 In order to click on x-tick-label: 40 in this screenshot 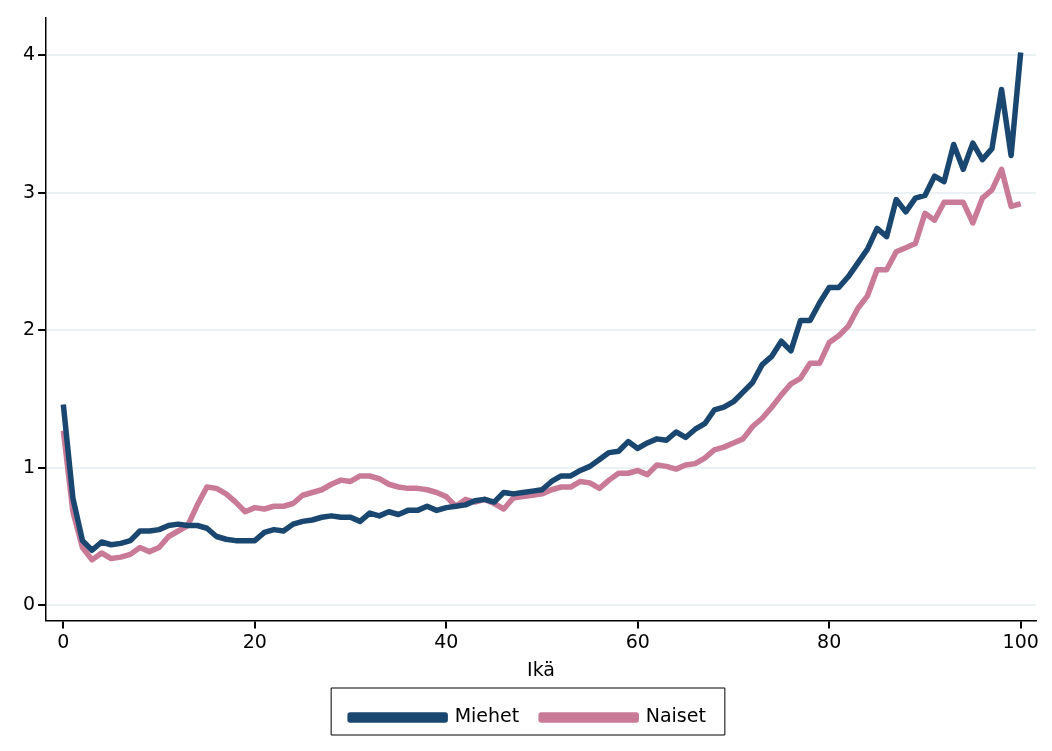, I will do `click(446, 640)`.